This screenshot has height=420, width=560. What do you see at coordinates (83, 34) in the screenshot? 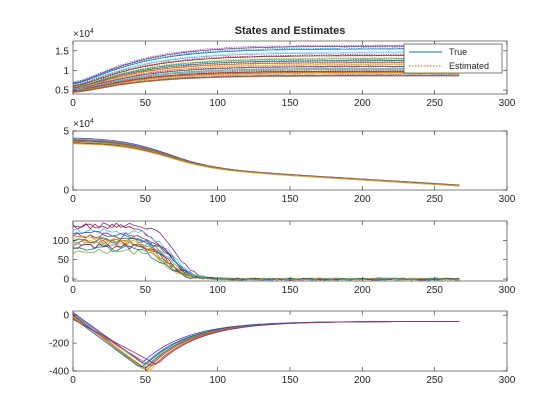
I see `subplot-1-y-exponent-label: ×10⁴` at bounding box center [83, 34].